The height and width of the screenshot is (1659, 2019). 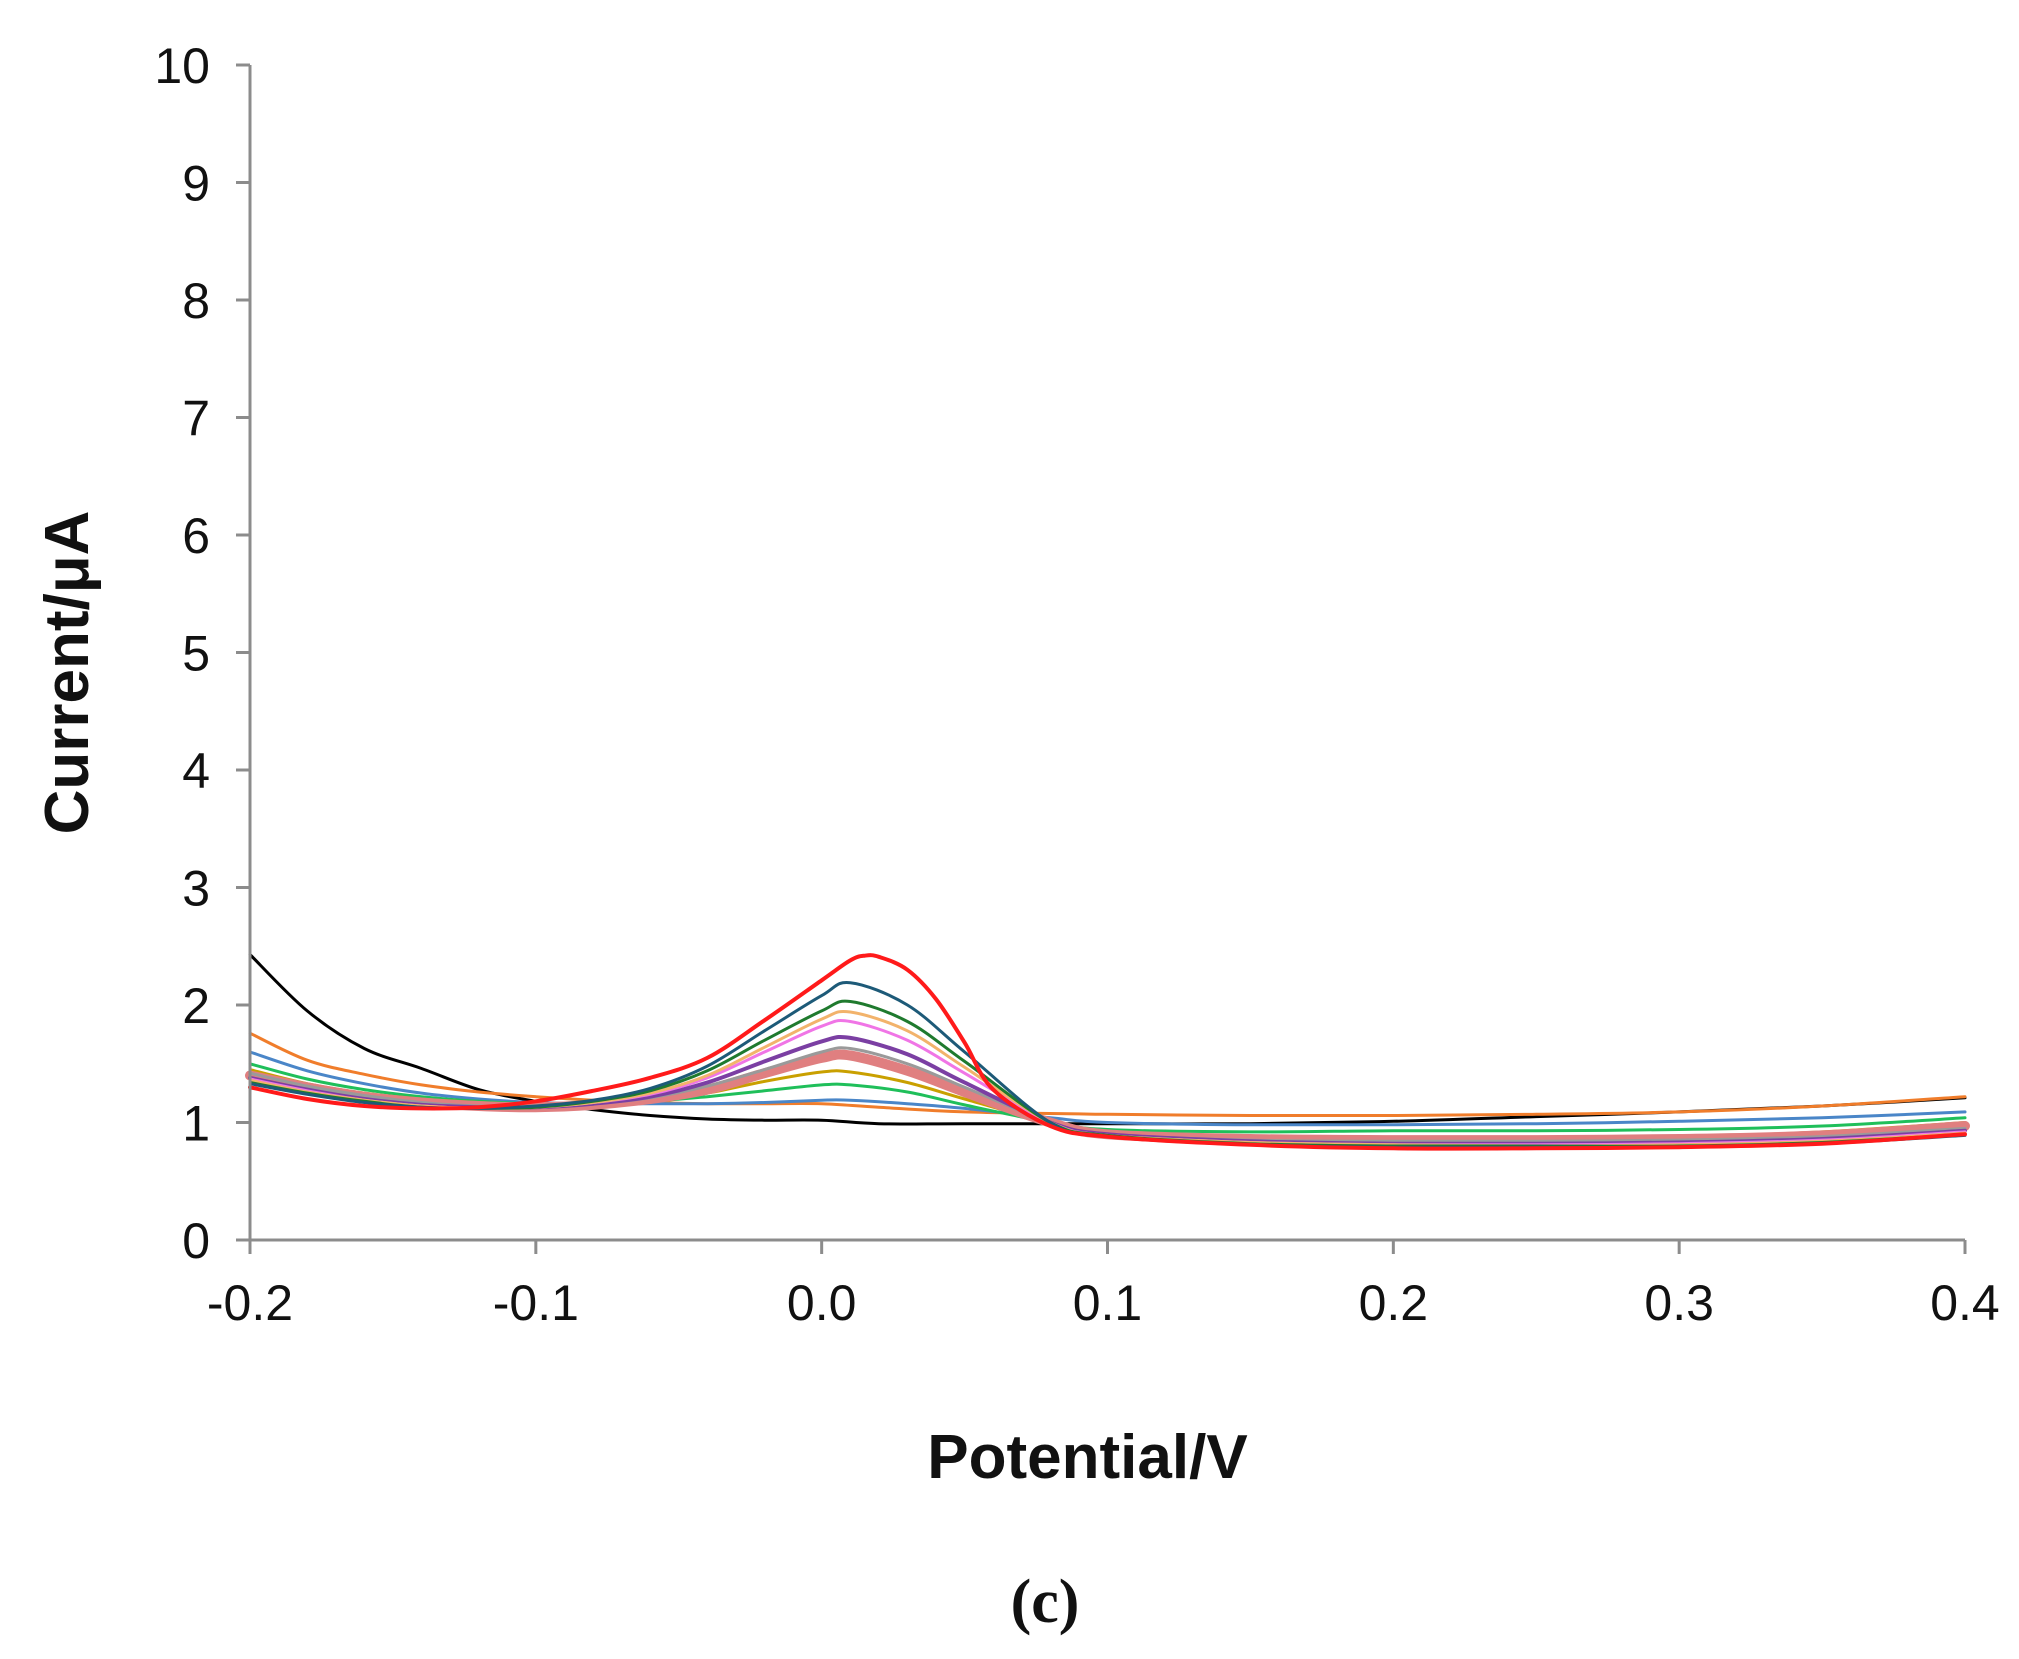 What do you see at coordinates (196, 771) in the screenshot?
I see `y-tick-label: 4` at bounding box center [196, 771].